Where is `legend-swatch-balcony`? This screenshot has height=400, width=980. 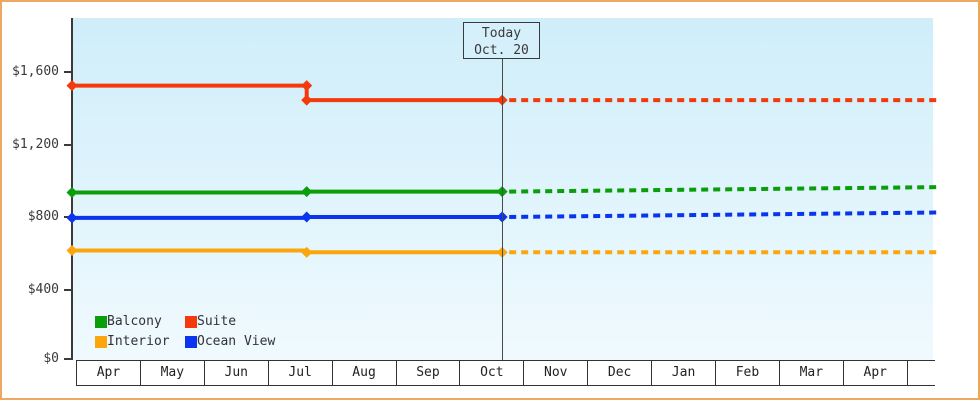
legend-swatch-balcony is located at coordinates (101, 321).